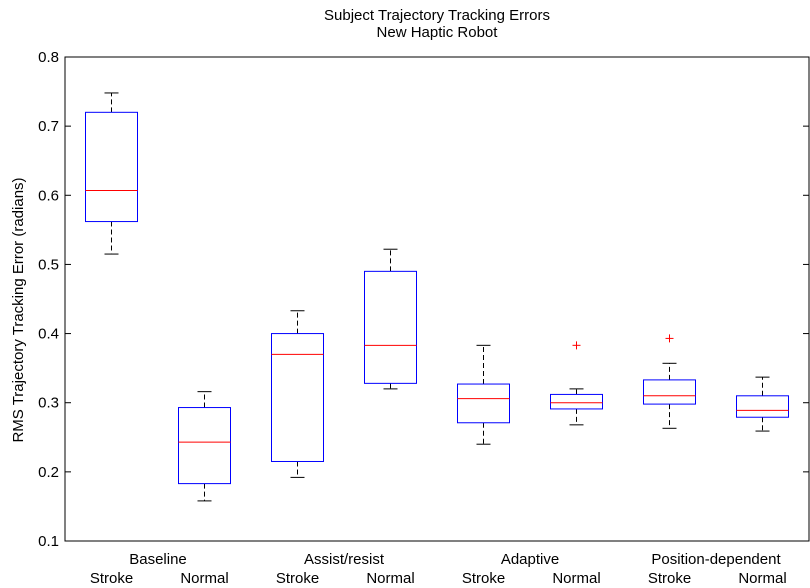 The width and height of the screenshot is (810, 588). Describe the element at coordinates (48, 126) in the screenshot. I see `y-tick-label: 0.7` at that location.